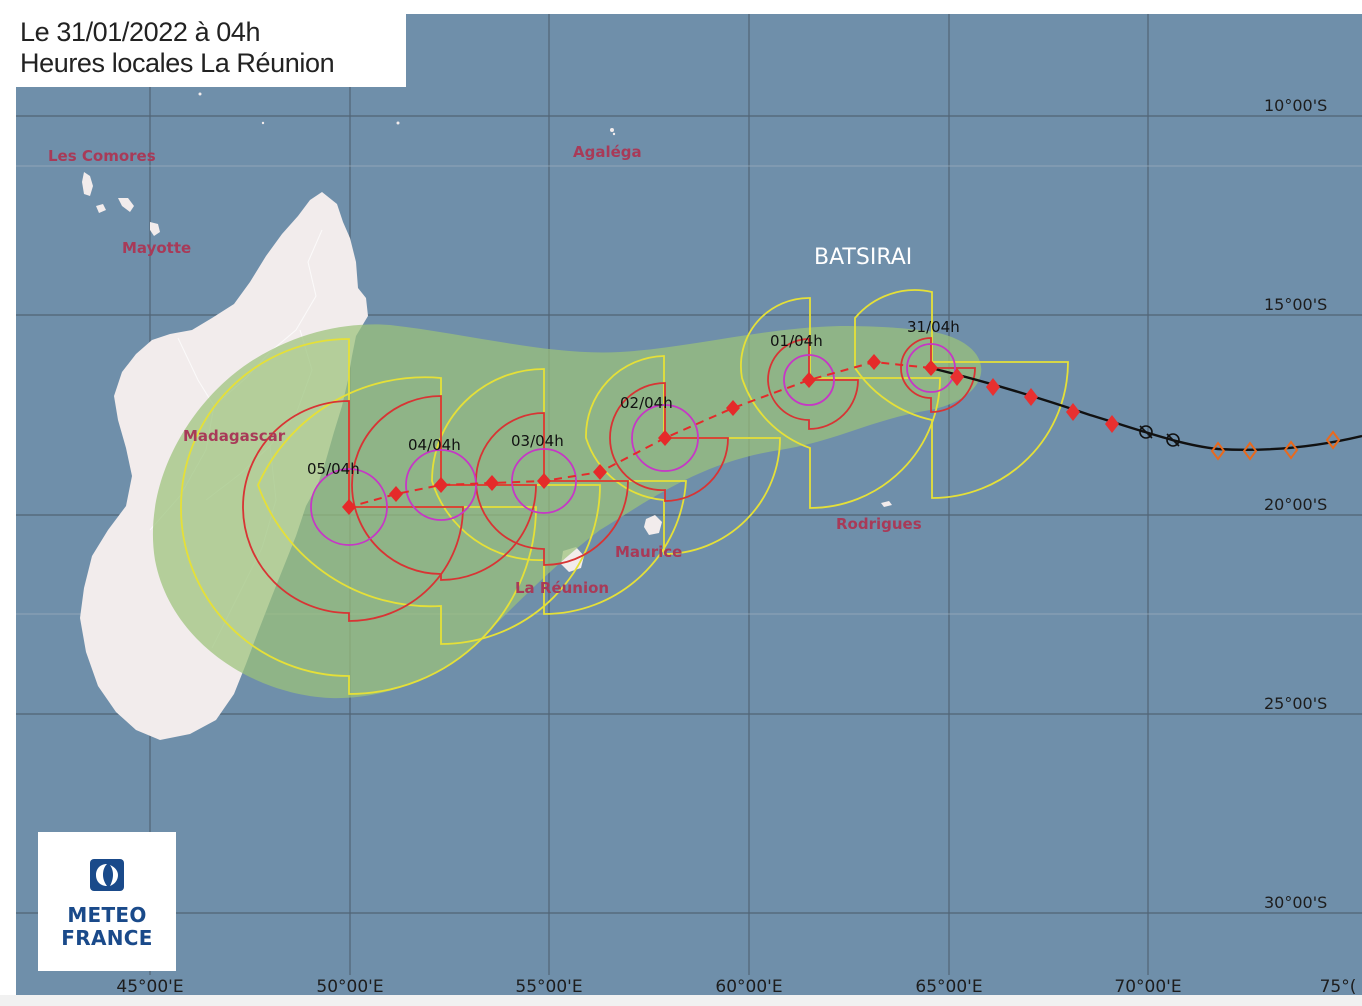  What do you see at coordinates (796, 341) in the screenshot?
I see `forecast-label-01: 01/04h` at bounding box center [796, 341].